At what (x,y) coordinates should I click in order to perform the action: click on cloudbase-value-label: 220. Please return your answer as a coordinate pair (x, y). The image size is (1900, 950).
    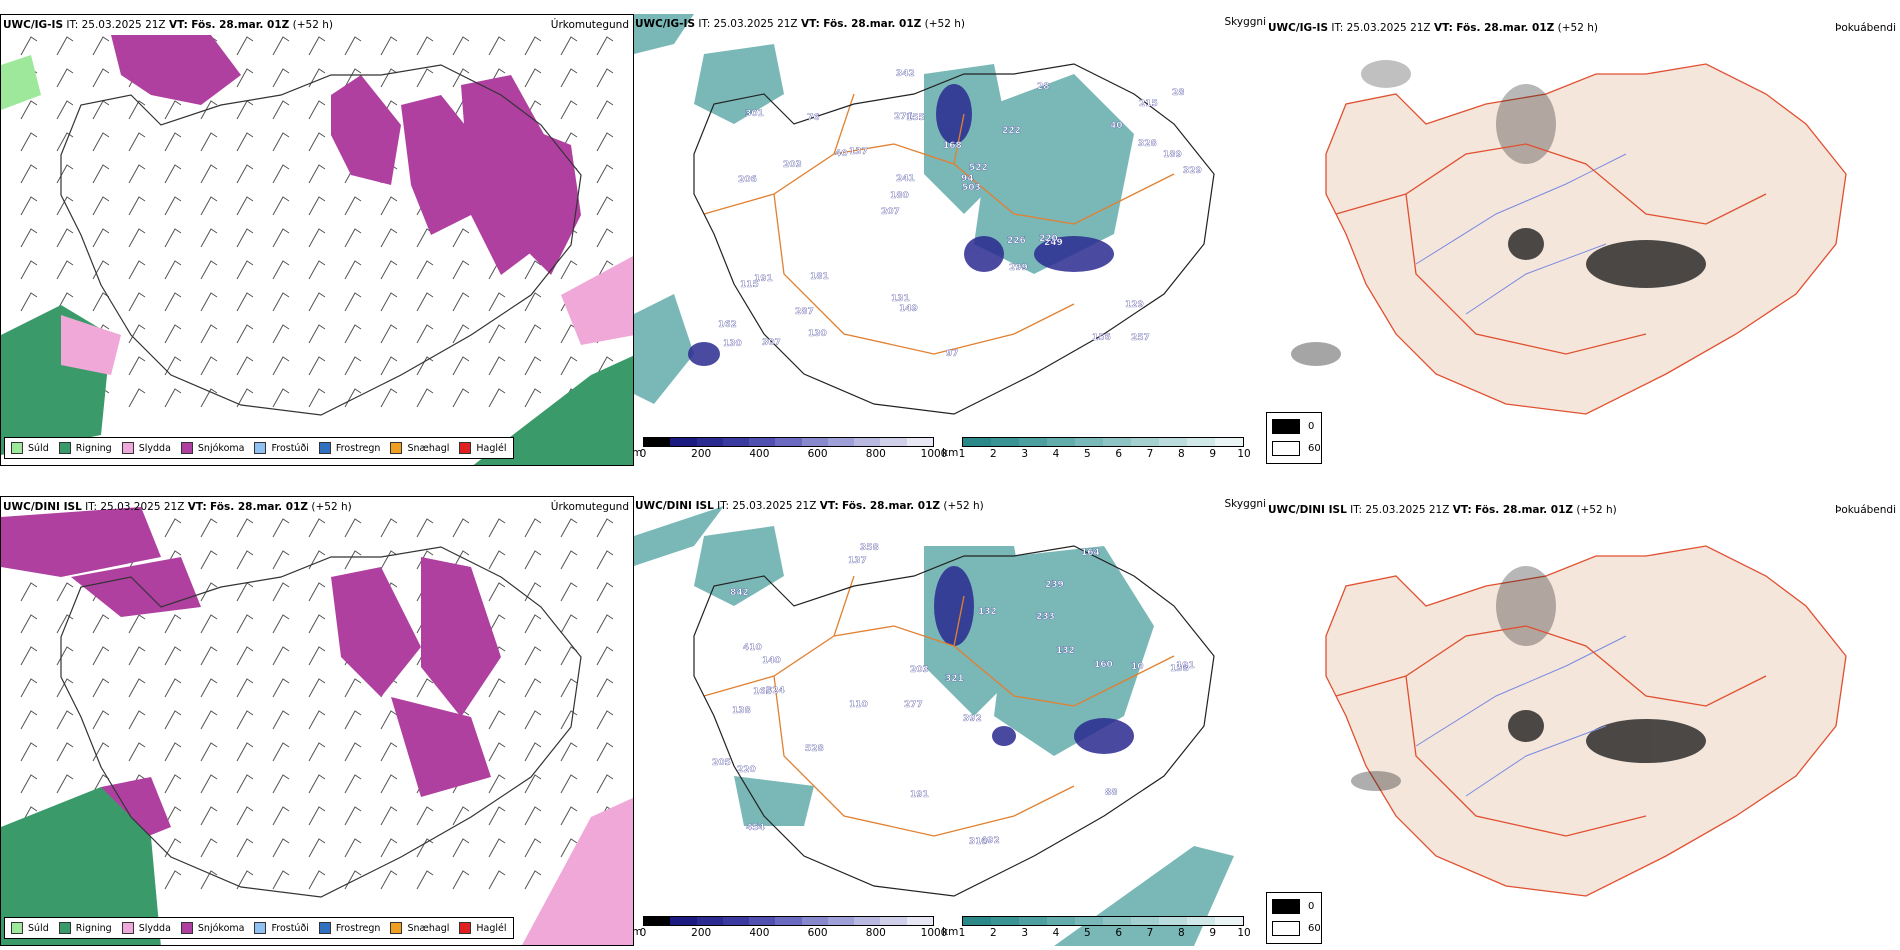
    Looking at the image, I should click on (1048, 239).